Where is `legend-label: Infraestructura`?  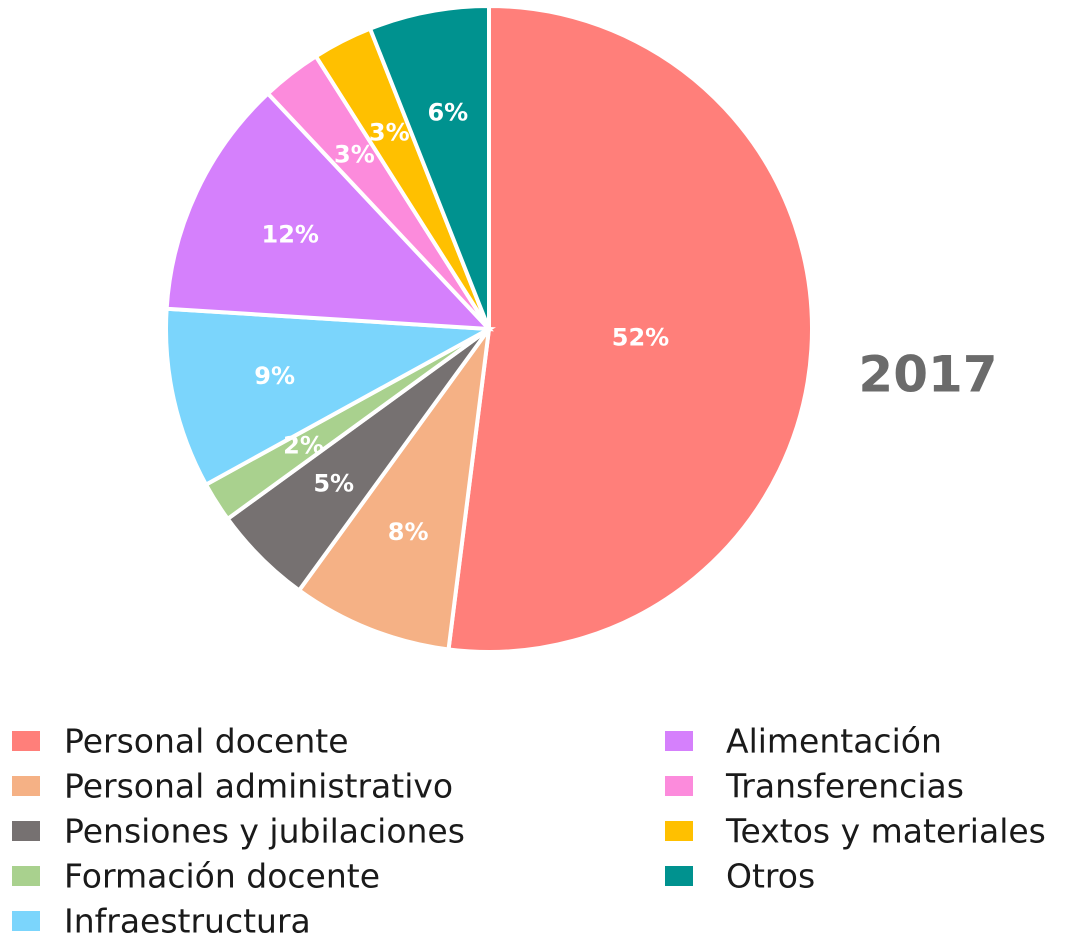 legend-label: Infraestructura is located at coordinates (187, 919).